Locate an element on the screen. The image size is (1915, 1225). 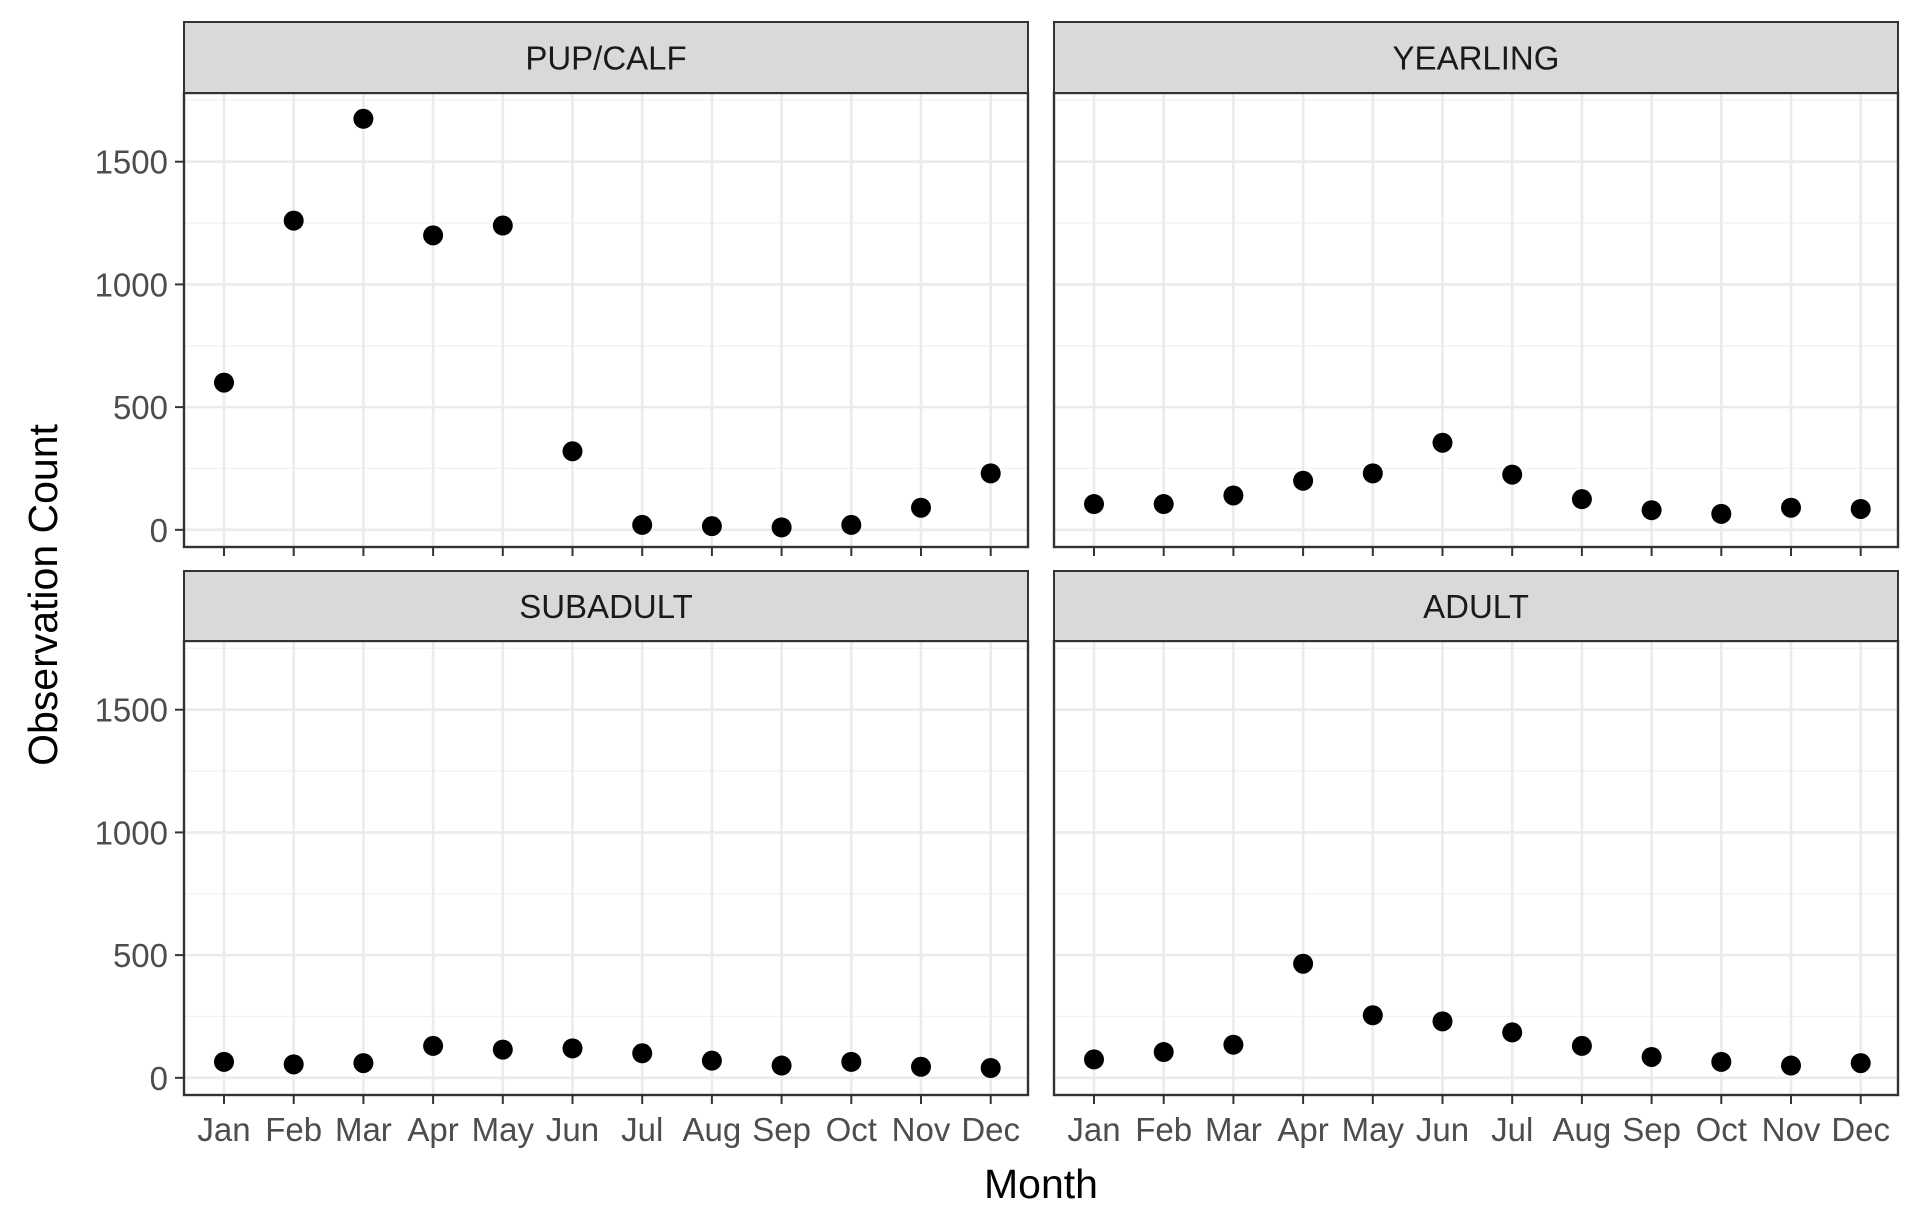
facet-strip-label: ADULT is located at coordinates (1476, 606).